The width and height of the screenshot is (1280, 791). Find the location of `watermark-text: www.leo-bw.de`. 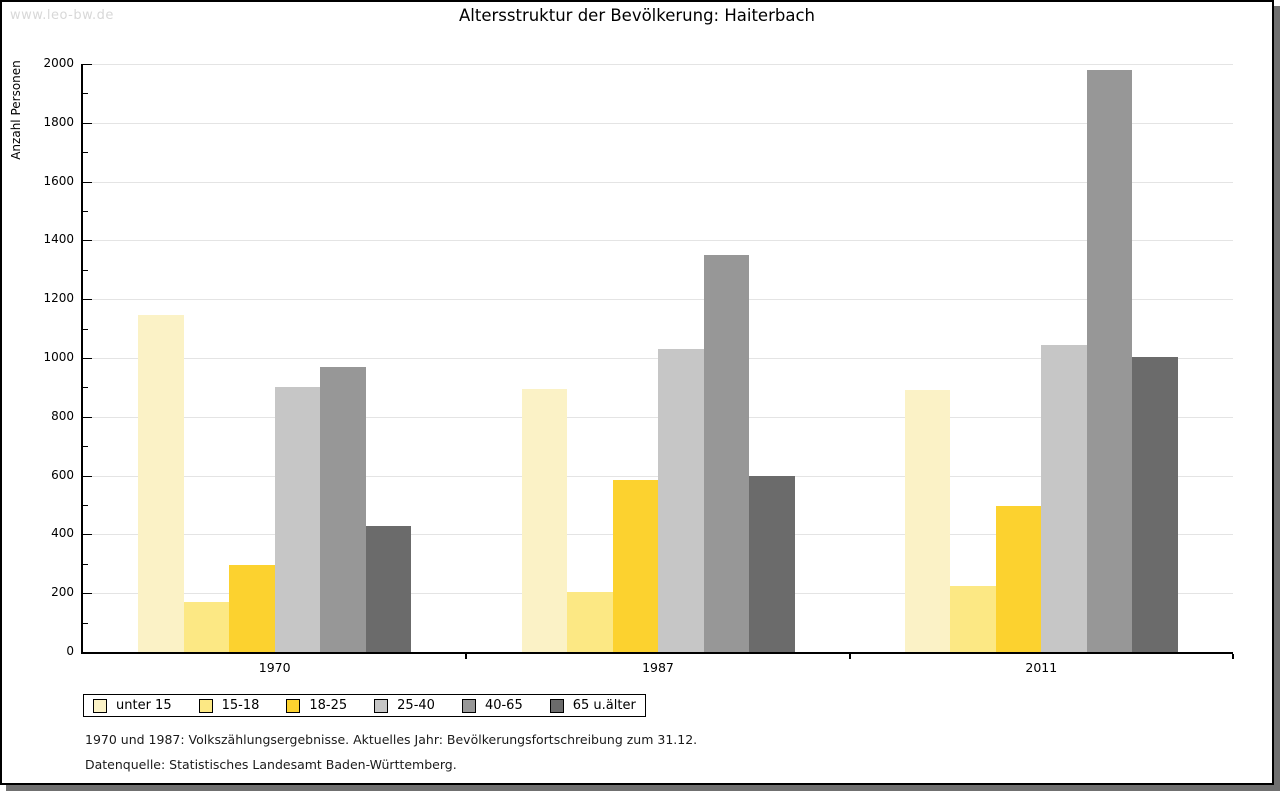

watermark-text: www.leo-bw.de is located at coordinates (62, 15).